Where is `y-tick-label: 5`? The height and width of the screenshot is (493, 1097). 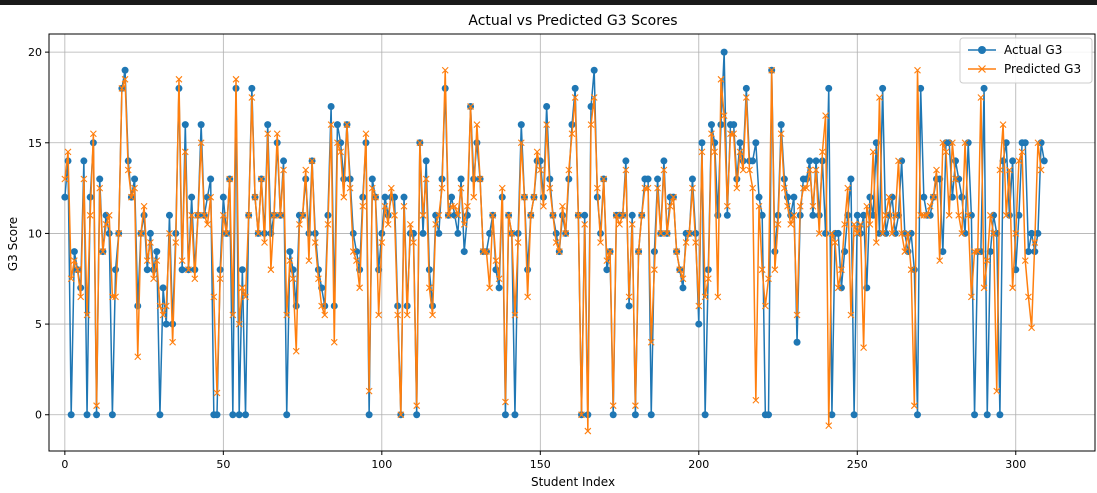 y-tick-label: 5 is located at coordinates (38, 324).